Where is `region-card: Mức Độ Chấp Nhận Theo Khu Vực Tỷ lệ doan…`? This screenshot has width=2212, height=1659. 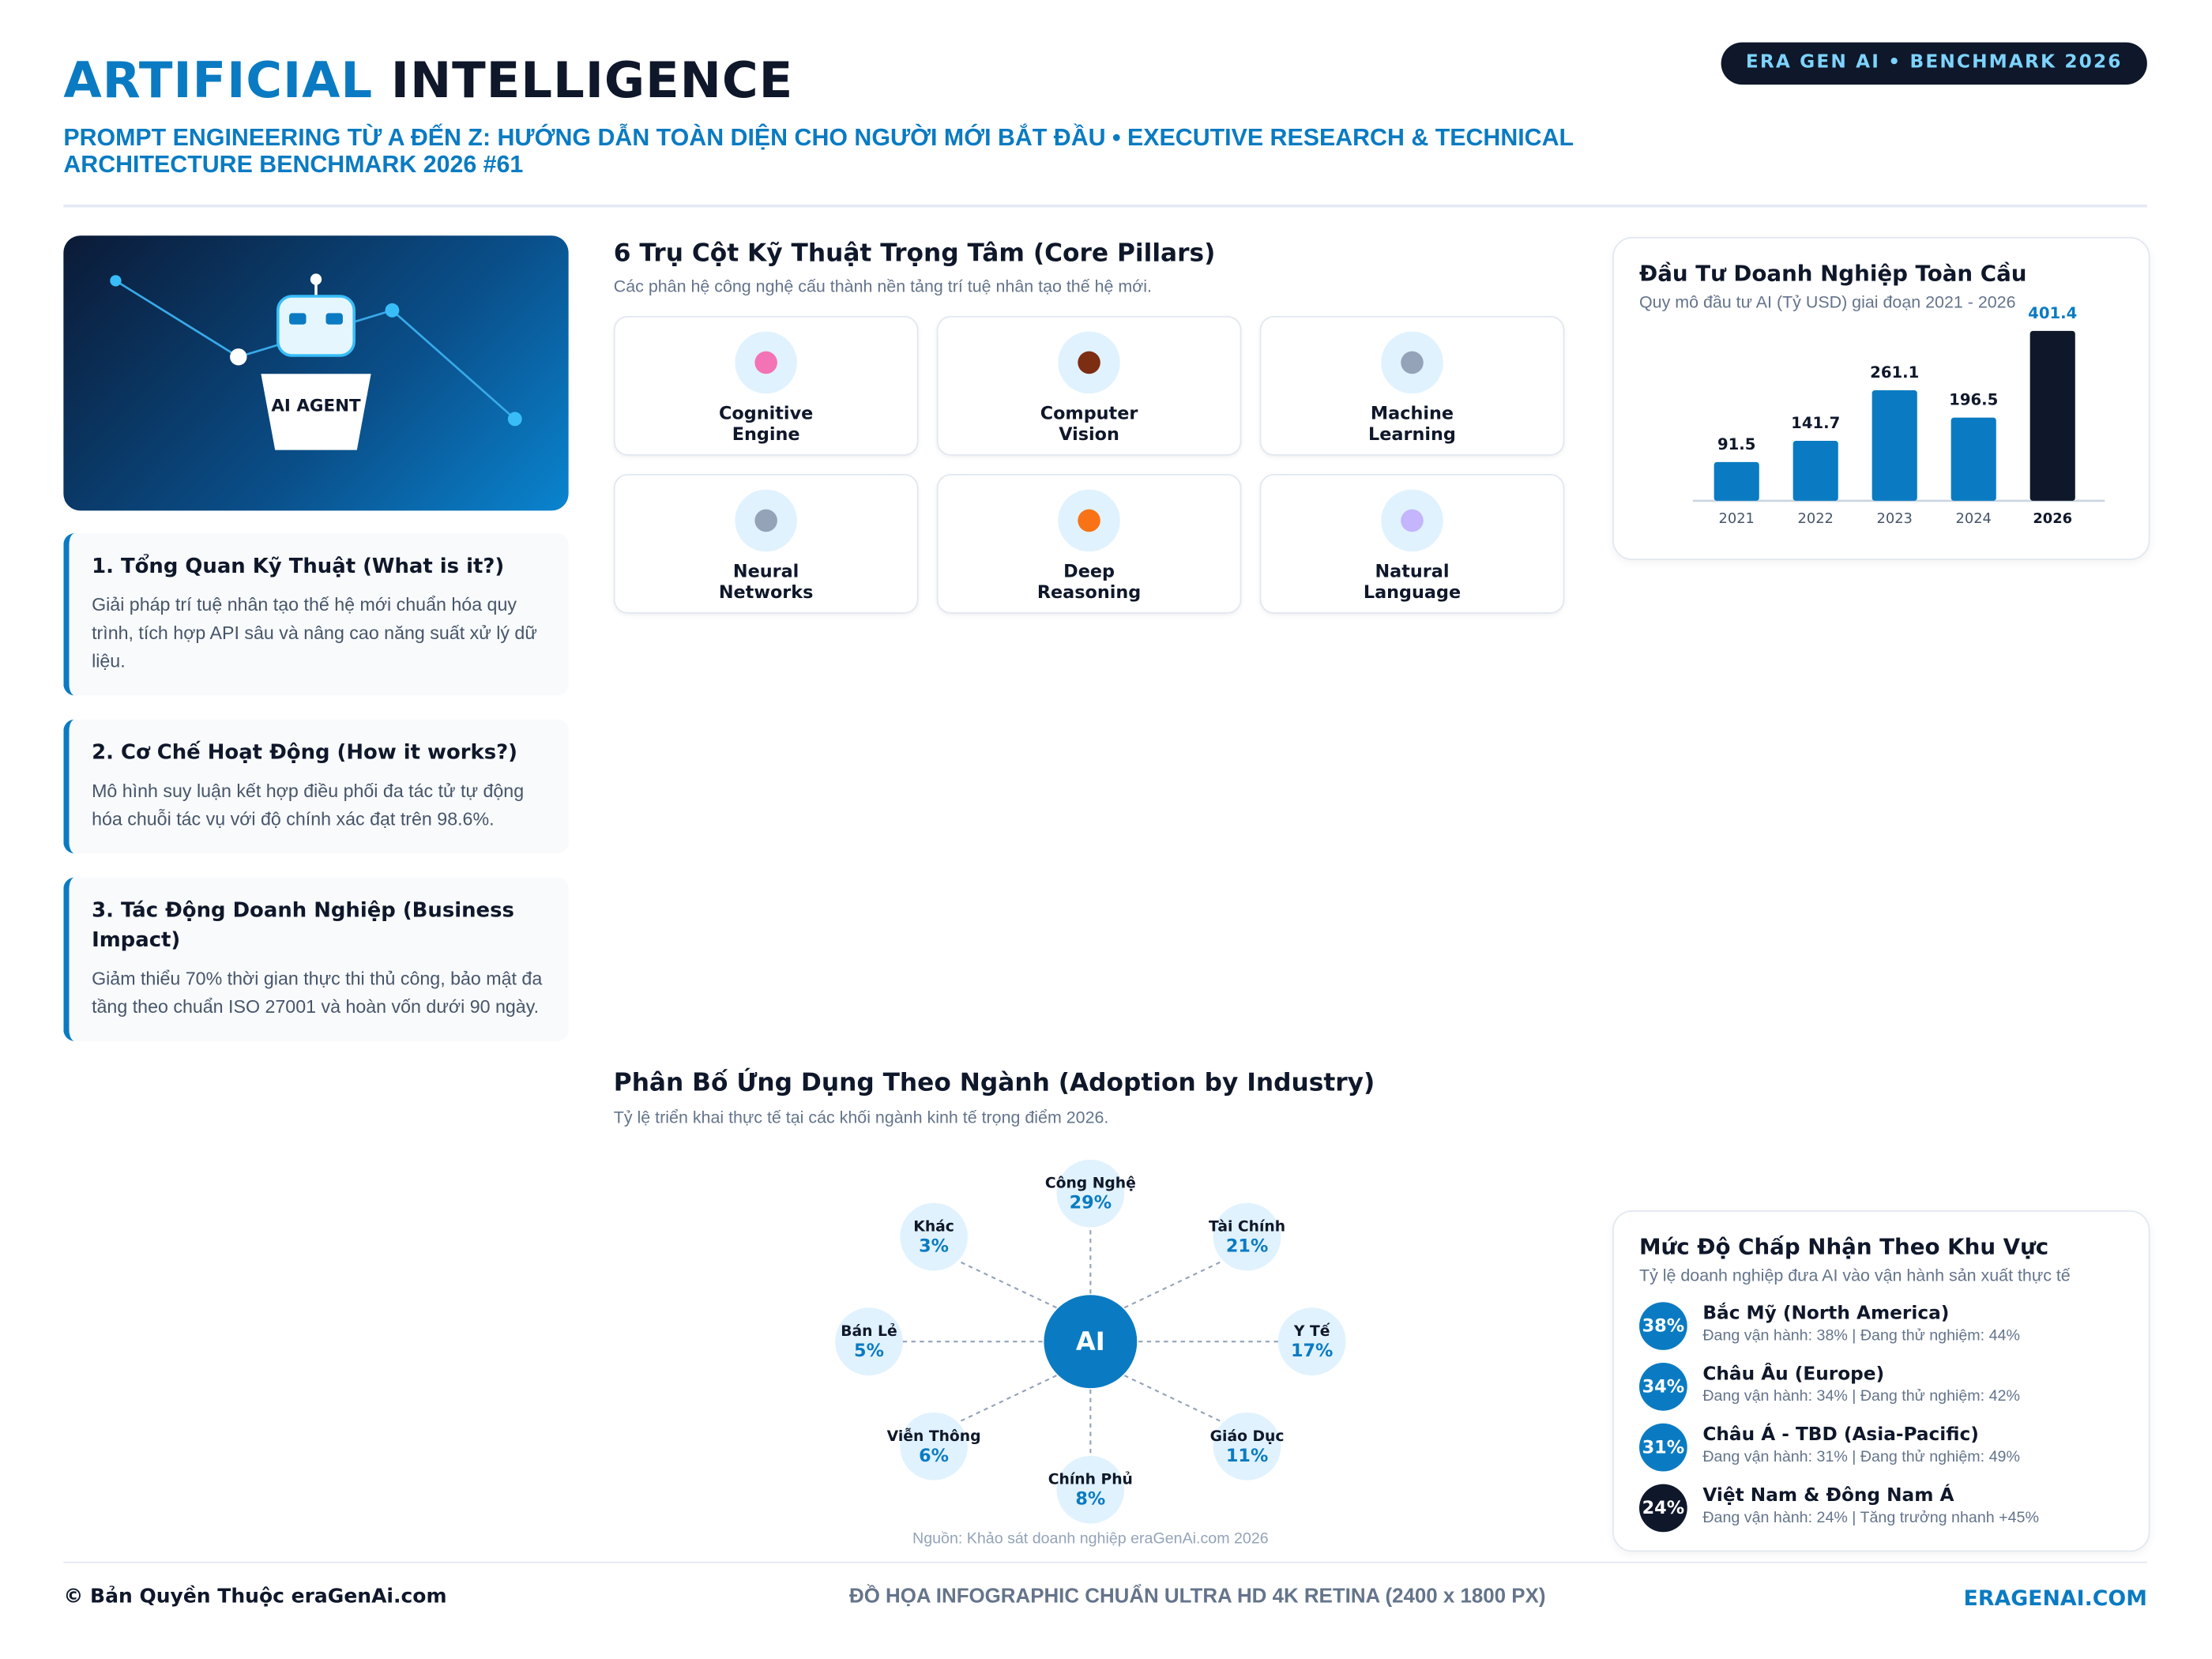 region-card: Mức Độ Chấp Nhận Theo Khu Vực Tỷ lệ doan… is located at coordinates (1881, 1381).